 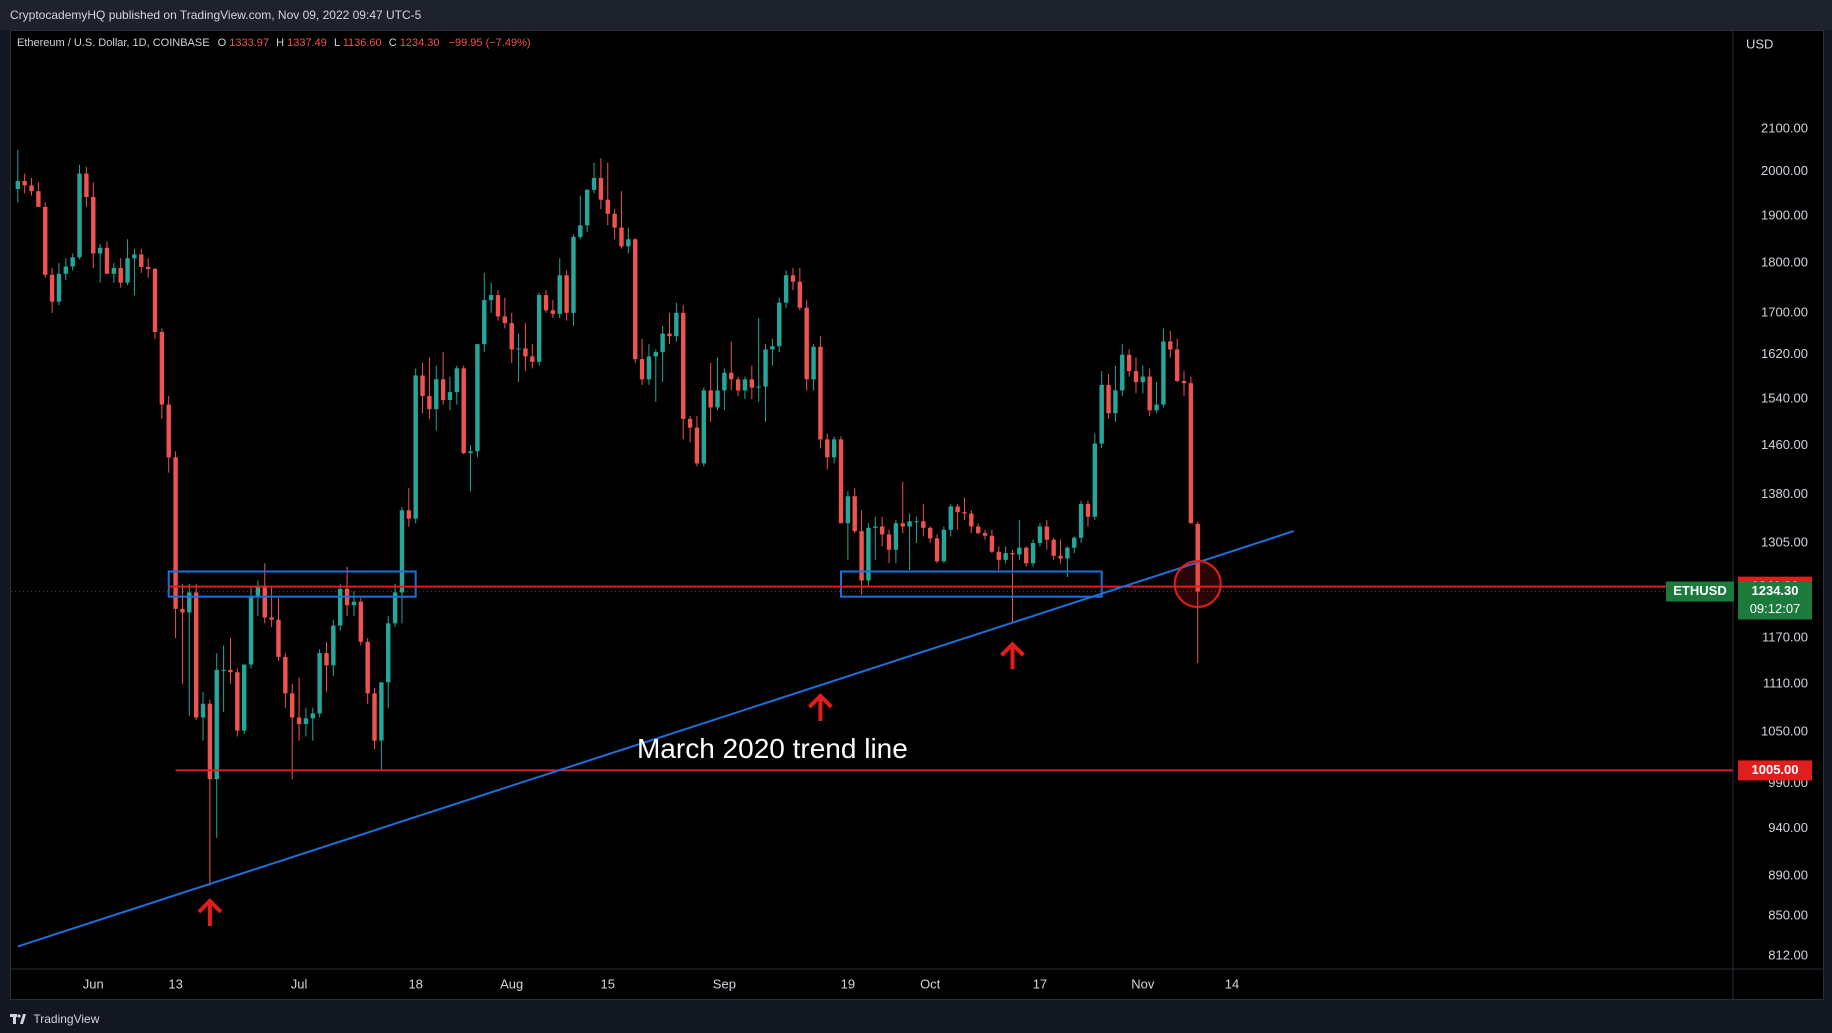 I want to click on time-tick-label: 13, so click(x=175, y=983).